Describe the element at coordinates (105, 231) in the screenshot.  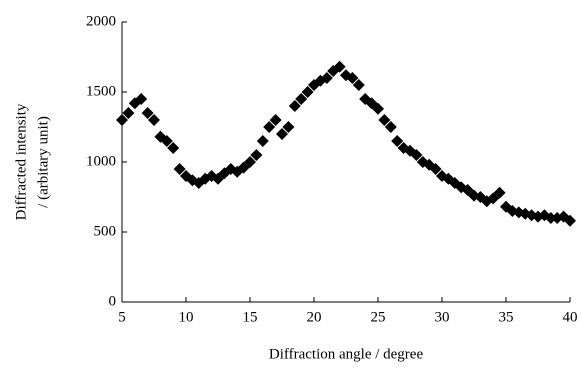
I see `y-tick-label: 500` at that location.